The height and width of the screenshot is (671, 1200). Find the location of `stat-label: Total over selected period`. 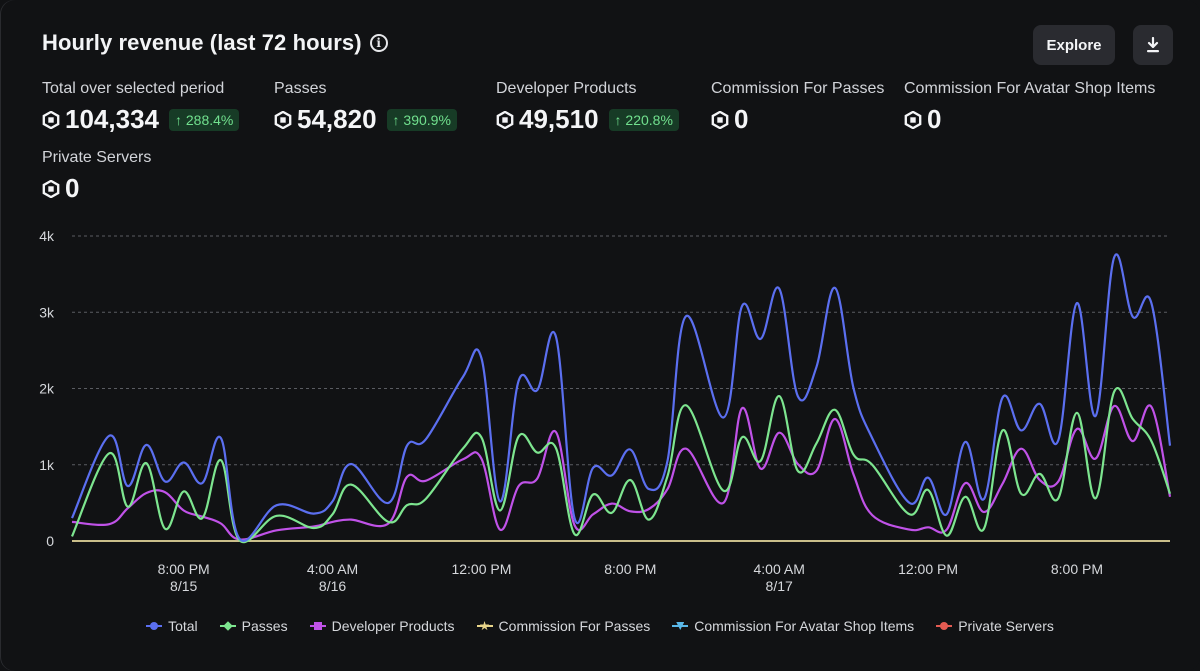

stat-label: Total over selected period is located at coordinates (133, 88).